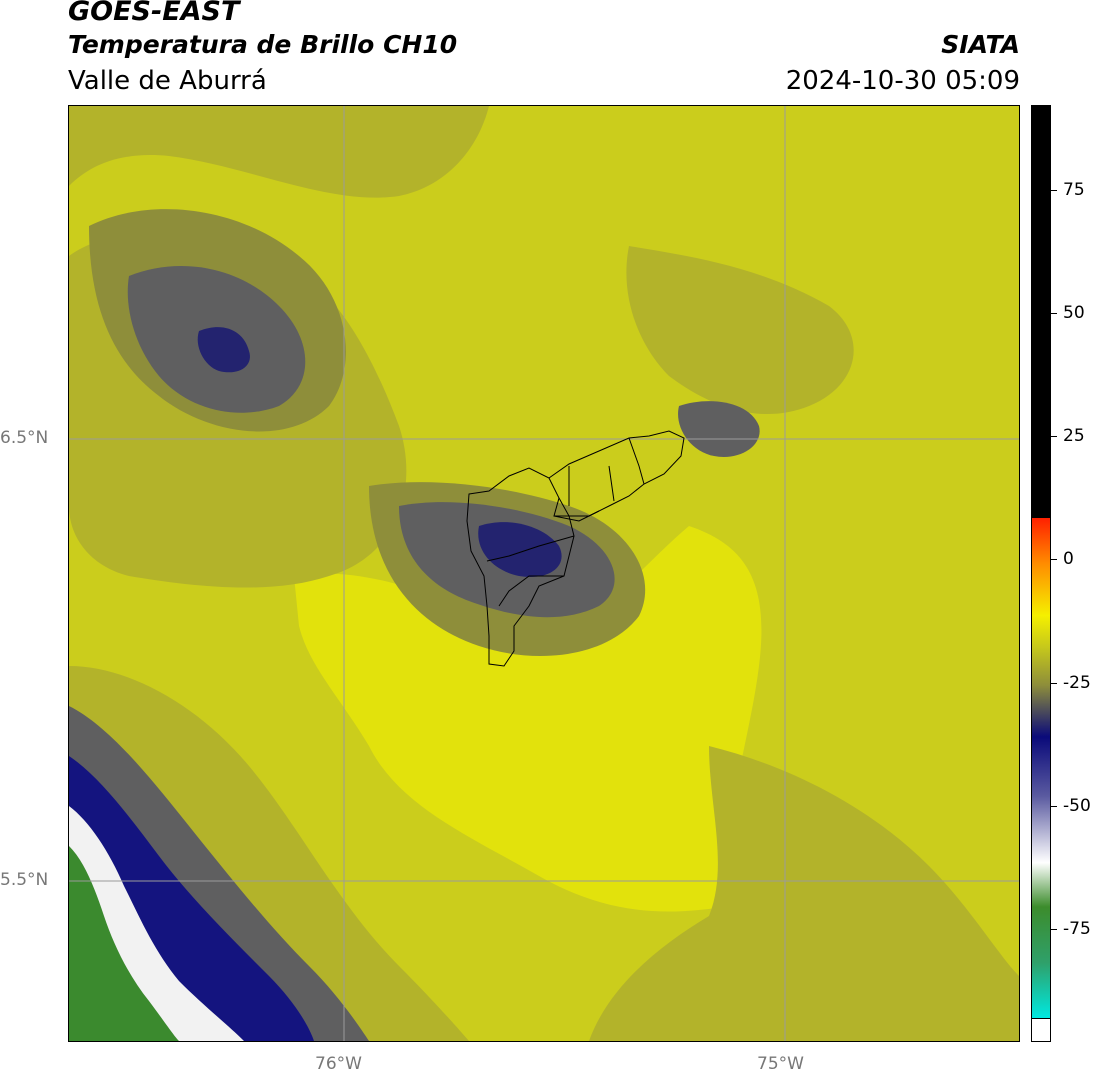 This screenshot has height=1078, width=1094. I want to click on title-product: Temperatura de Brillo CH10, so click(263, 44).